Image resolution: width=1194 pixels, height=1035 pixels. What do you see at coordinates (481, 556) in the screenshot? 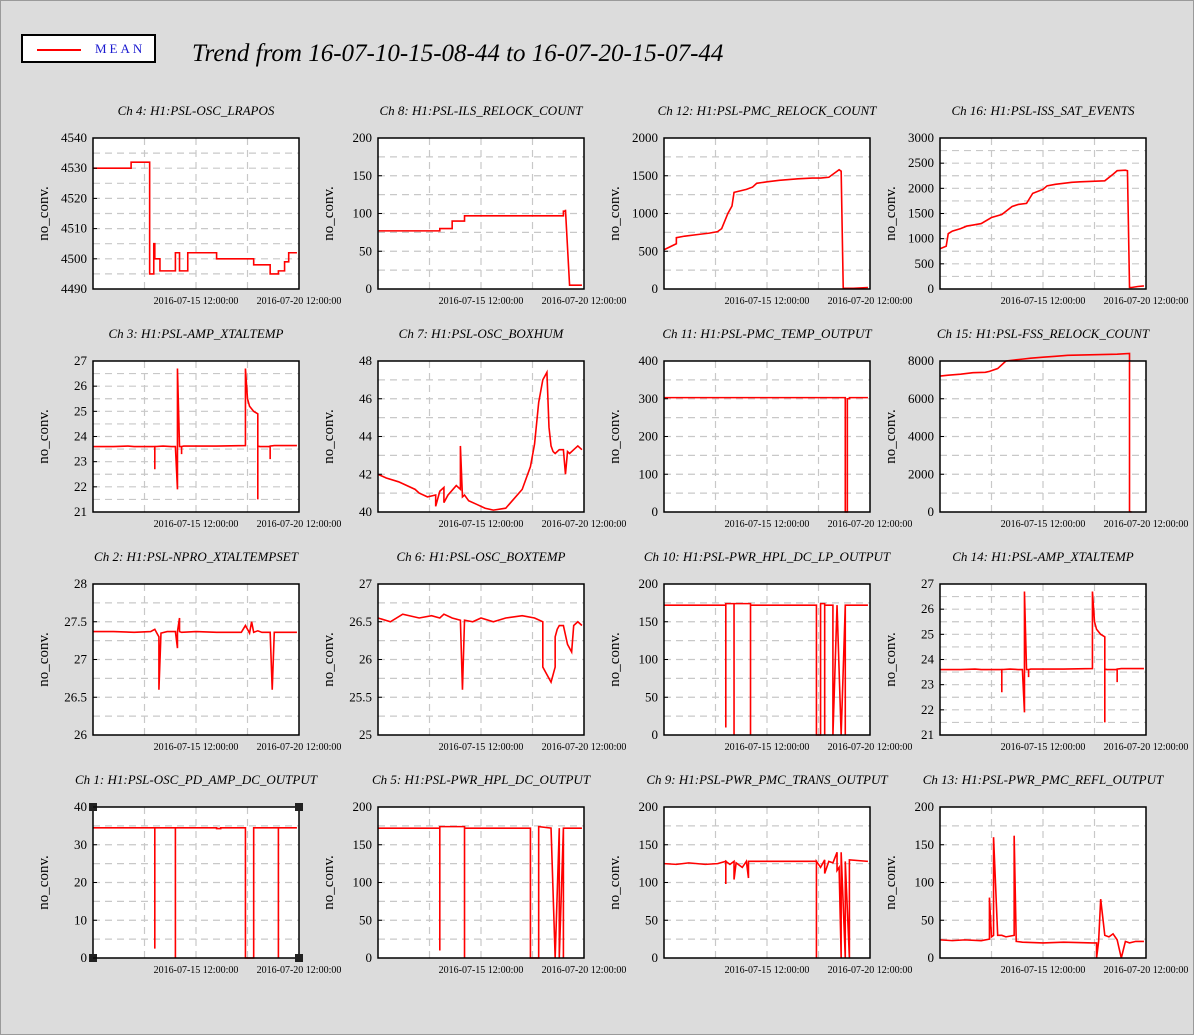
I see `chart-title: Ch 6: H1:PSL-OSC_BOXTEMP` at bounding box center [481, 556].